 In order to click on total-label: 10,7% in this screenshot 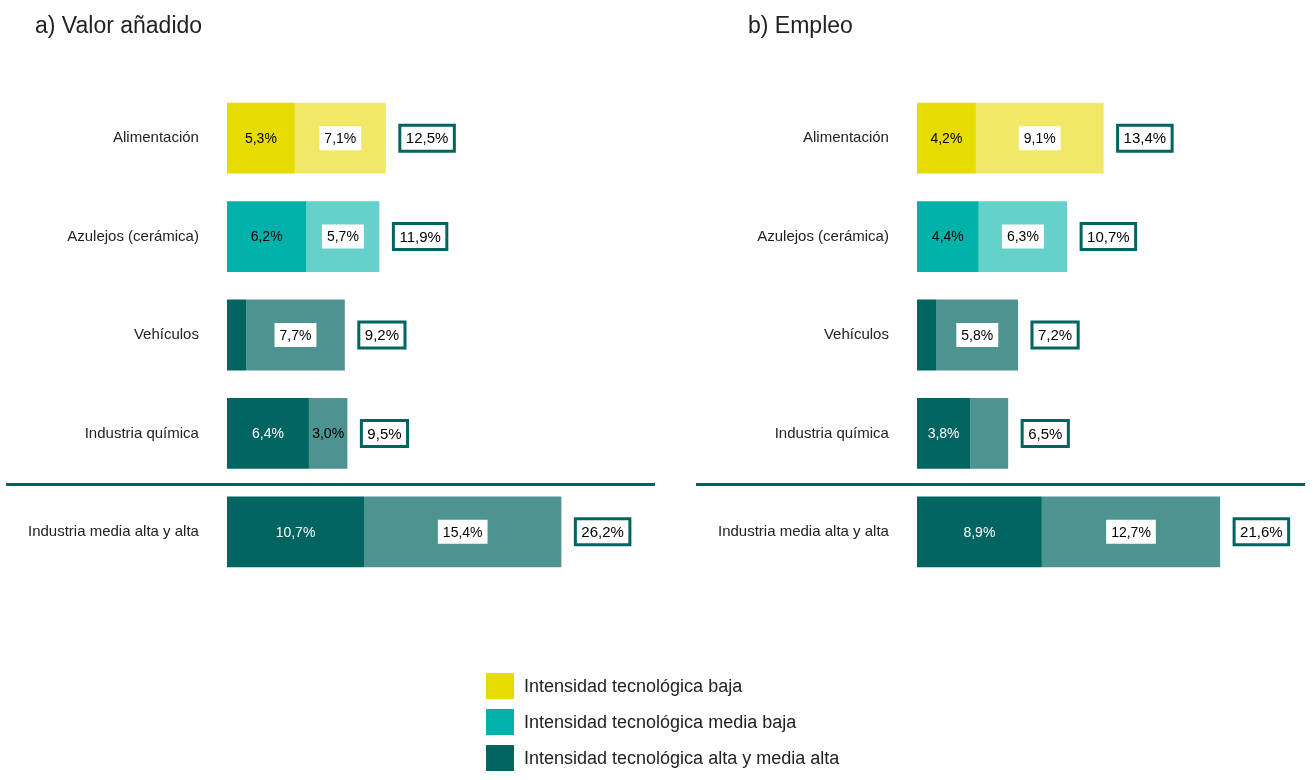, I will do `click(1108, 236)`.